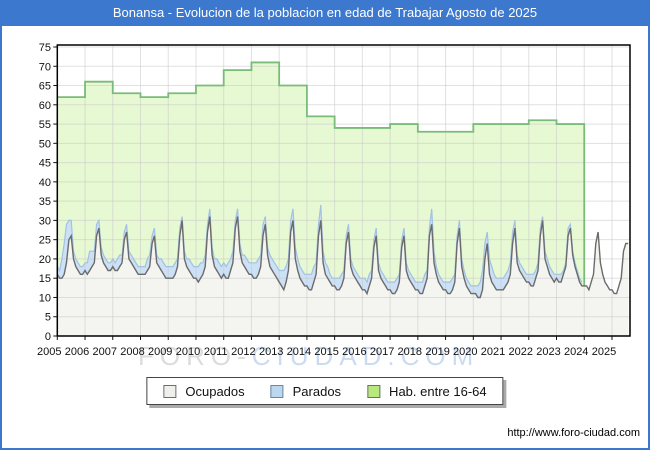 This screenshot has width=650, height=450. Describe the element at coordinates (277, 391) in the screenshot. I see `parados-swatch-icon` at that location.